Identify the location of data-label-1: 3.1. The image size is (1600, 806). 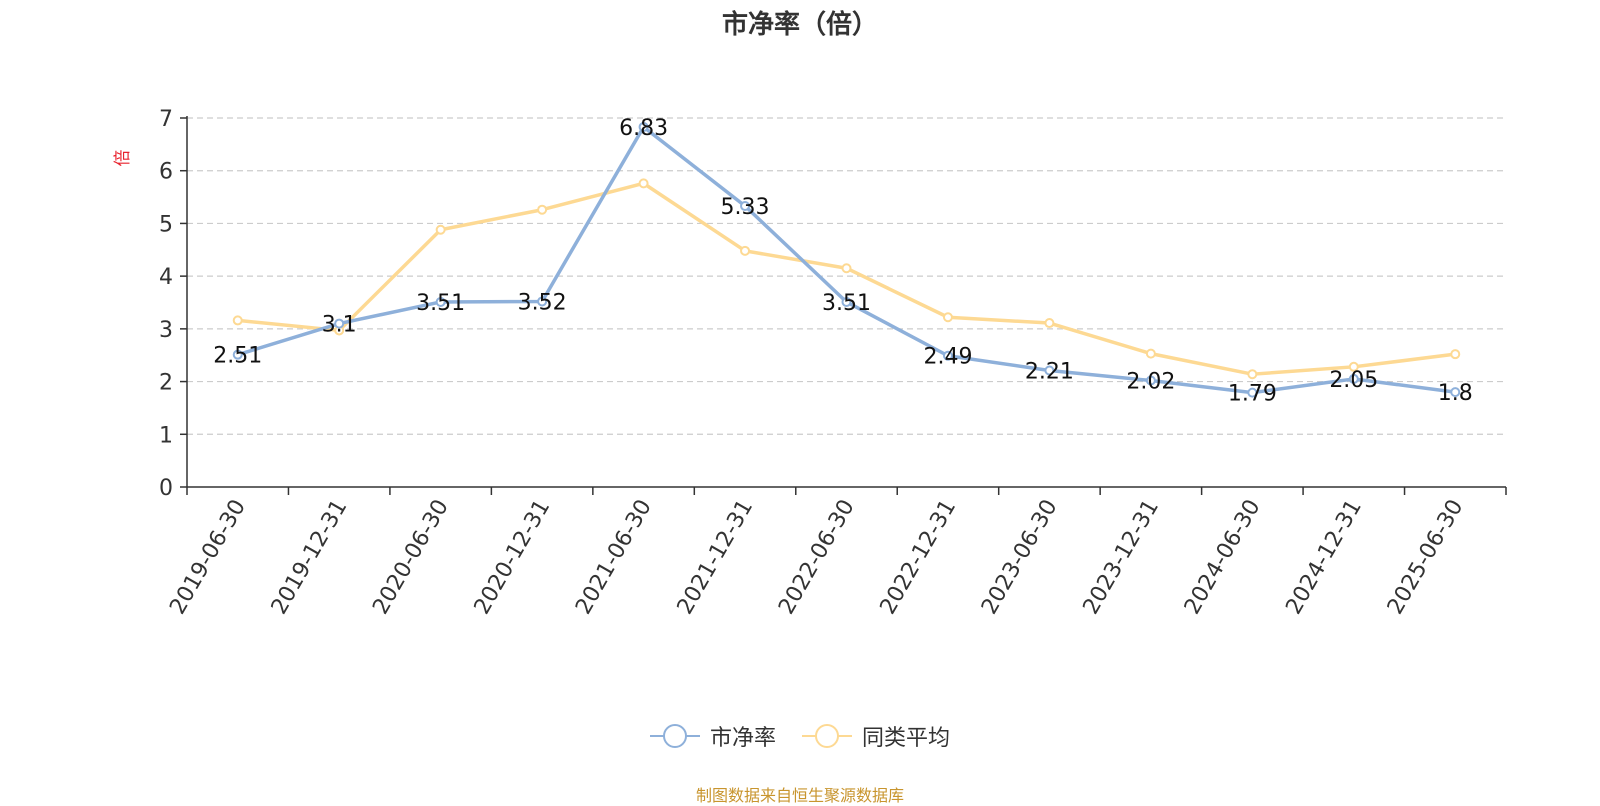
(339, 325).